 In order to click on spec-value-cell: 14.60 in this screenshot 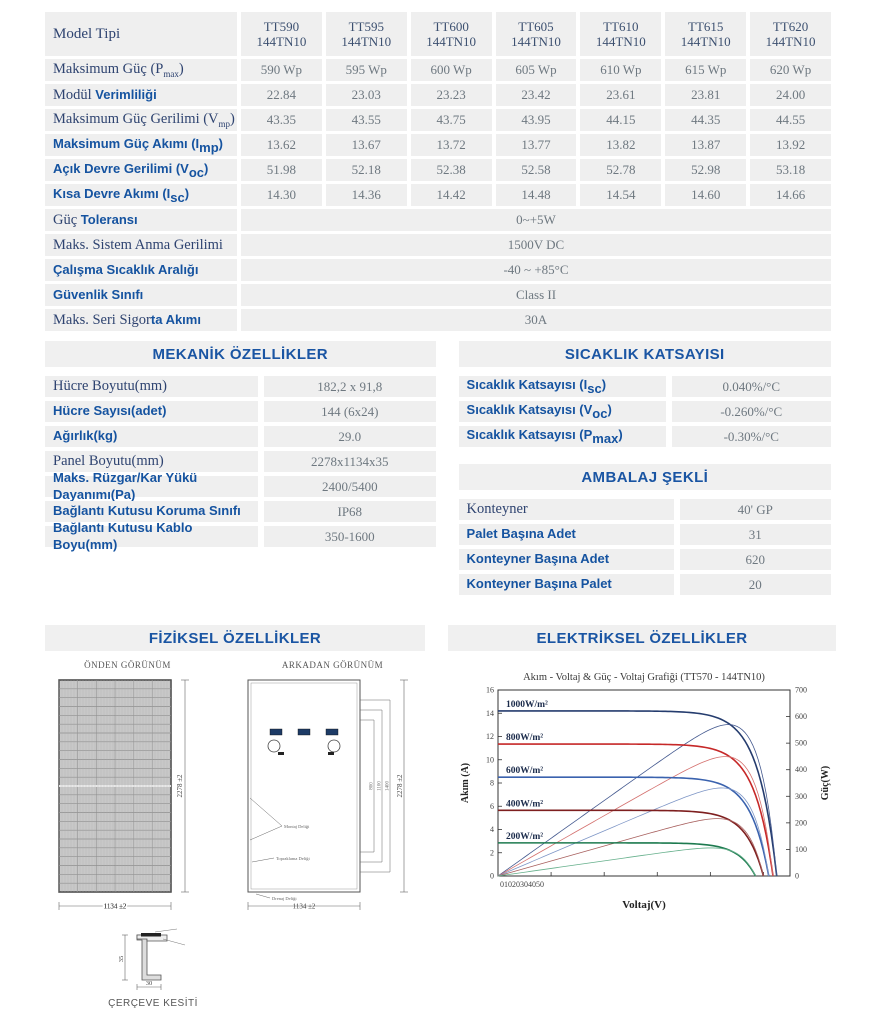, I will do `click(706, 195)`.